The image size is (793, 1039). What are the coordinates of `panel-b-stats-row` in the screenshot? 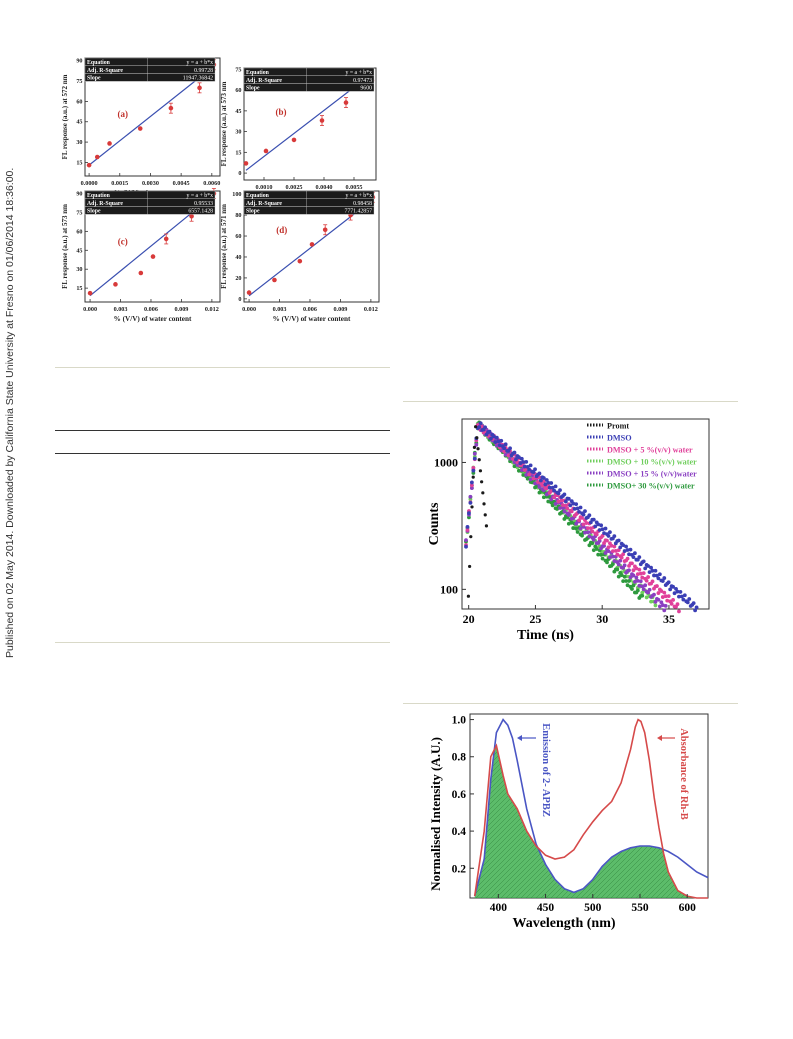 It's located at (309, 72).